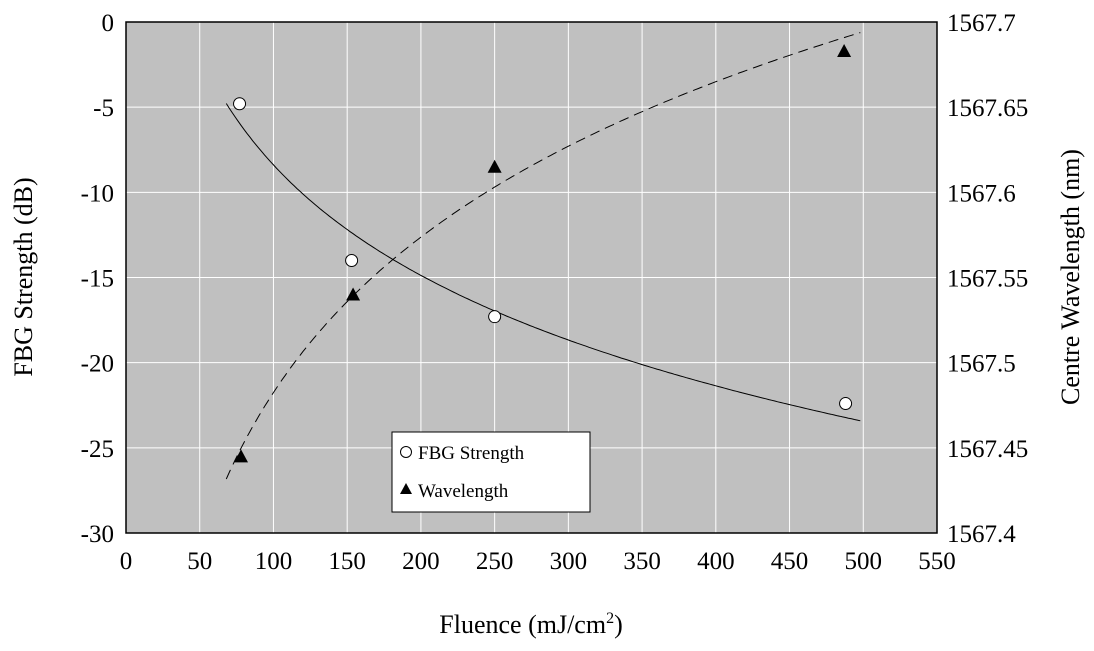 The image size is (1094, 651). Describe the element at coordinates (538, 561) in the screenshot. I see `x-tick-labels: 0 50 100 150 200 250 300 350 400 450 500 550` at that location.